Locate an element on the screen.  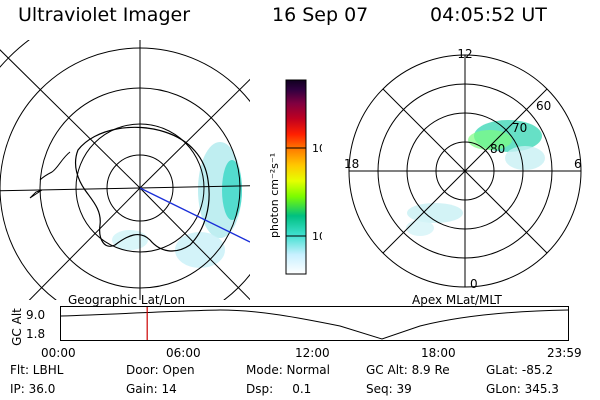
mlat-label-60: 60 is located at coordinates (543, 106).